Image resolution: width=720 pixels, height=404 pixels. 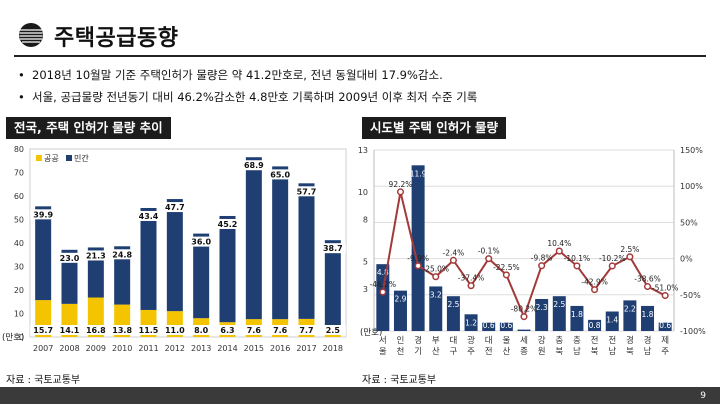 I want to click on page-number: 9, so click(x=703, y=396).